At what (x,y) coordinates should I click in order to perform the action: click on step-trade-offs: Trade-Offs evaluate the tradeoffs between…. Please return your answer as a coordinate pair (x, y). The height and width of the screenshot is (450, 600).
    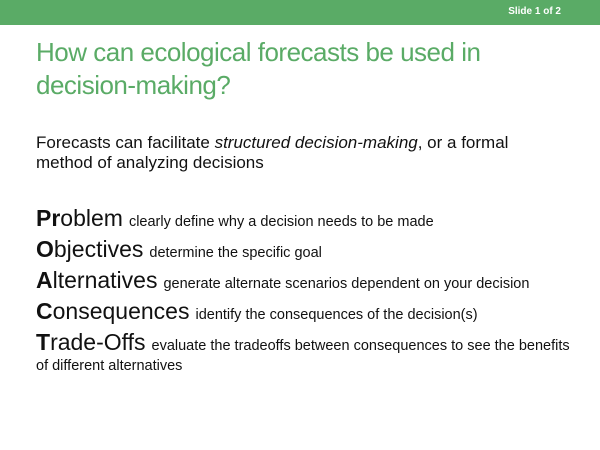
    Looking at the image, I should click on (306, 352).